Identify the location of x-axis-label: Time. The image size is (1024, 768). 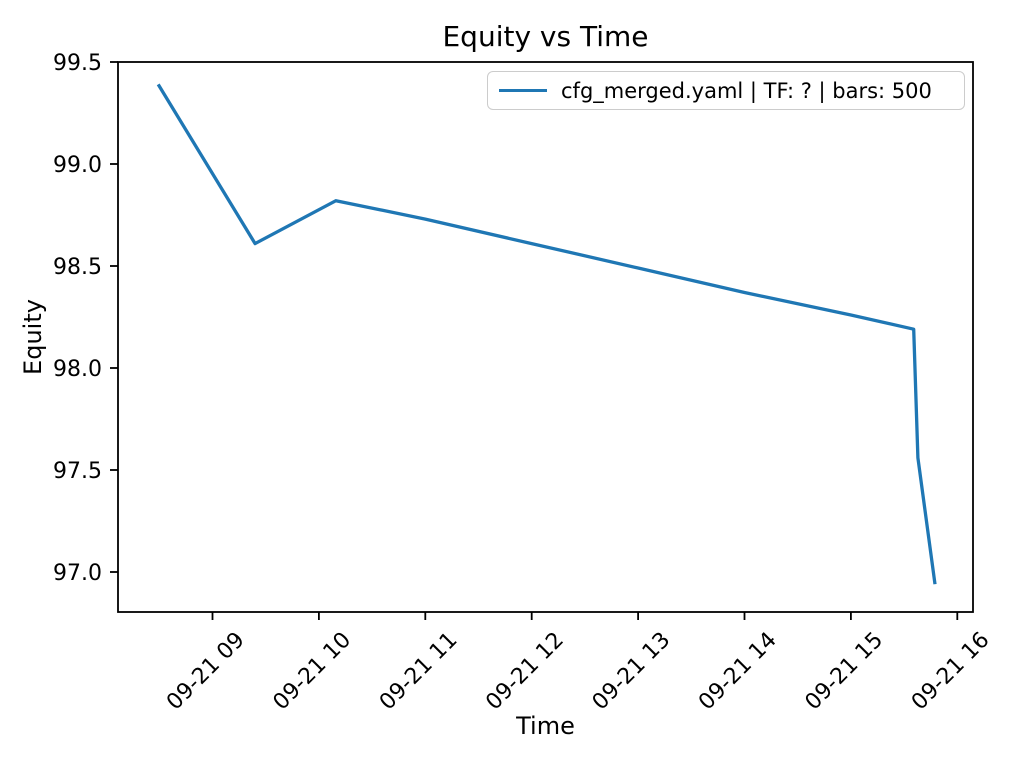
(545, 726).